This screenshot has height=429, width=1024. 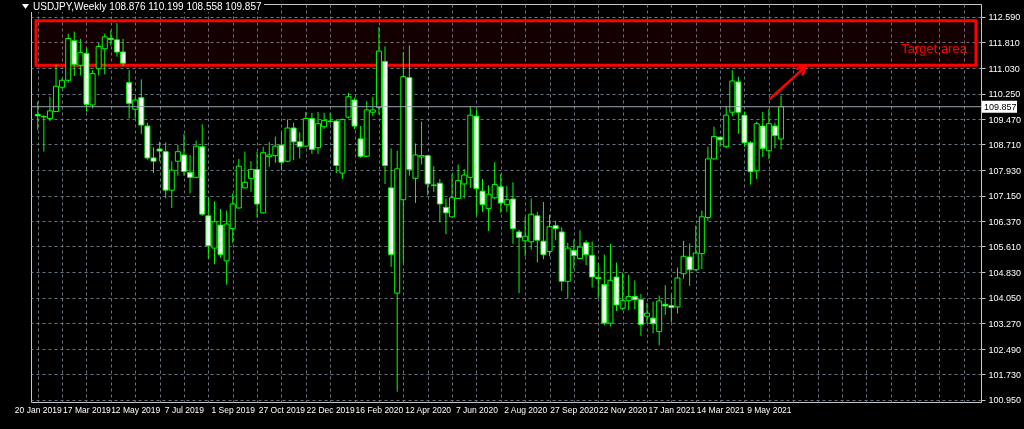 I want to click on y-tick-label: 109.470, so click(x=1005, y=119).